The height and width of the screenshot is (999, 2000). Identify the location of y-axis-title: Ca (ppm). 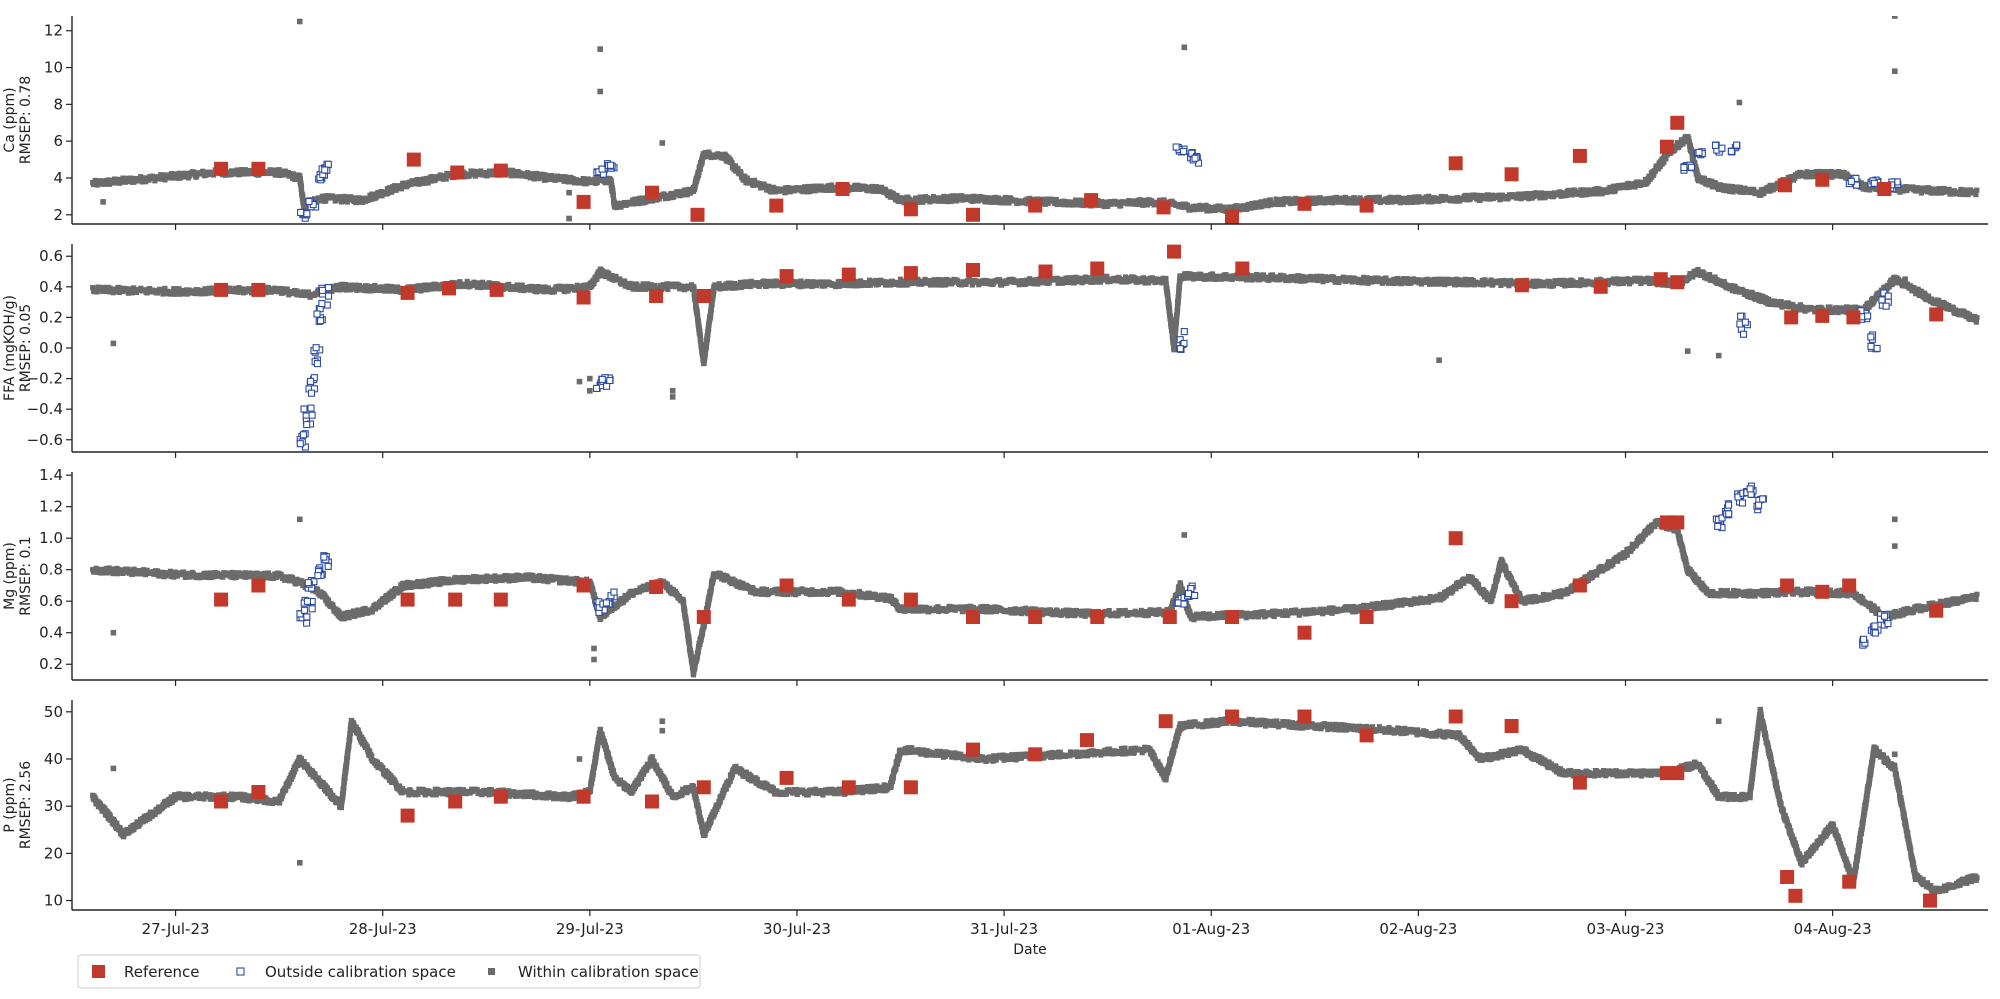
(10, 119).